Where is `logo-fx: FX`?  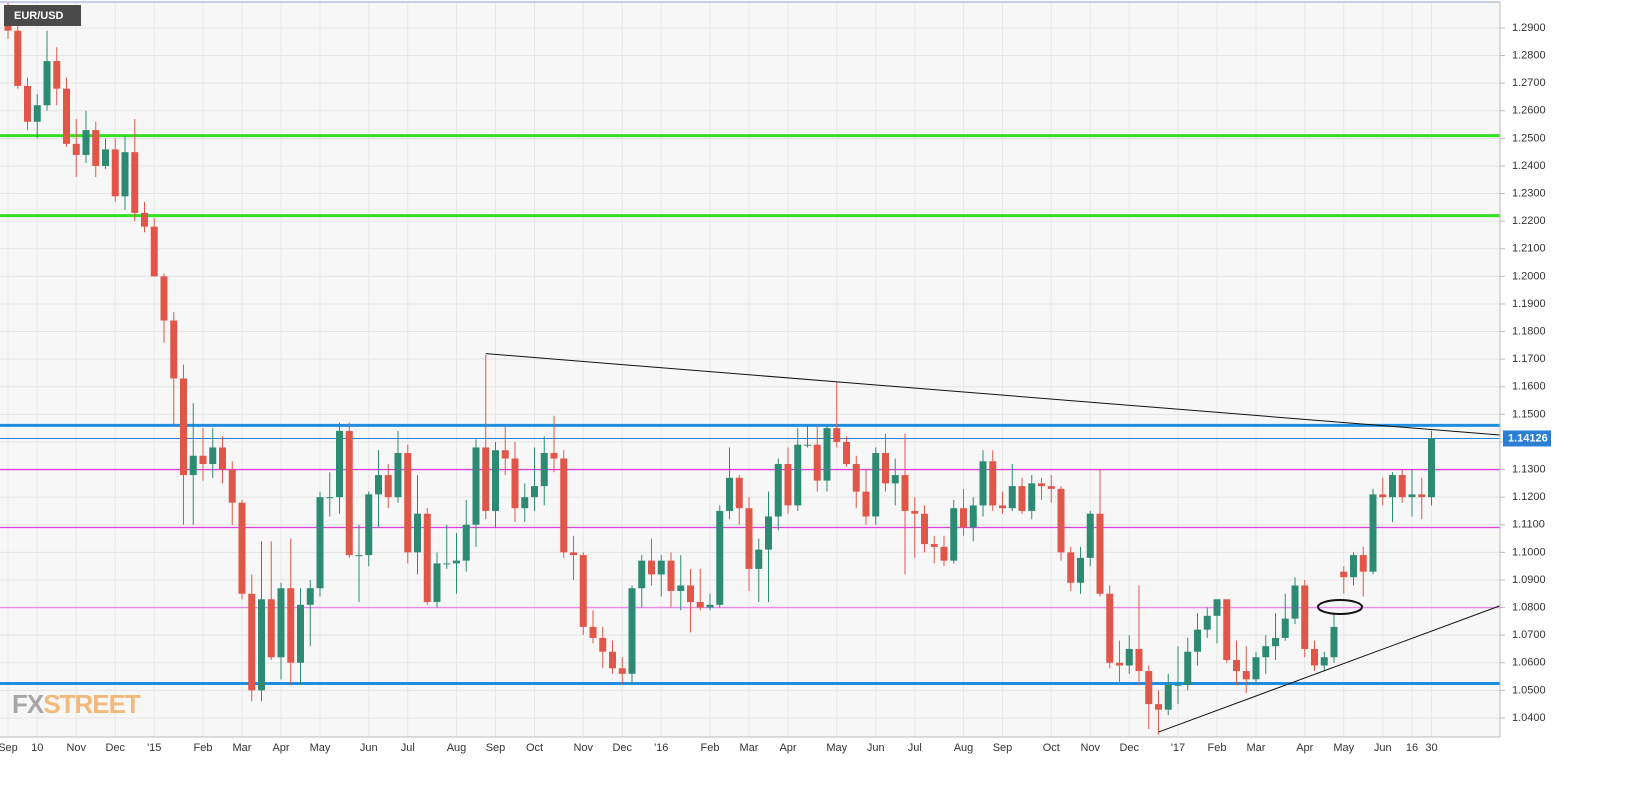
logo-fx: FX is located at coordinates (28, 704).